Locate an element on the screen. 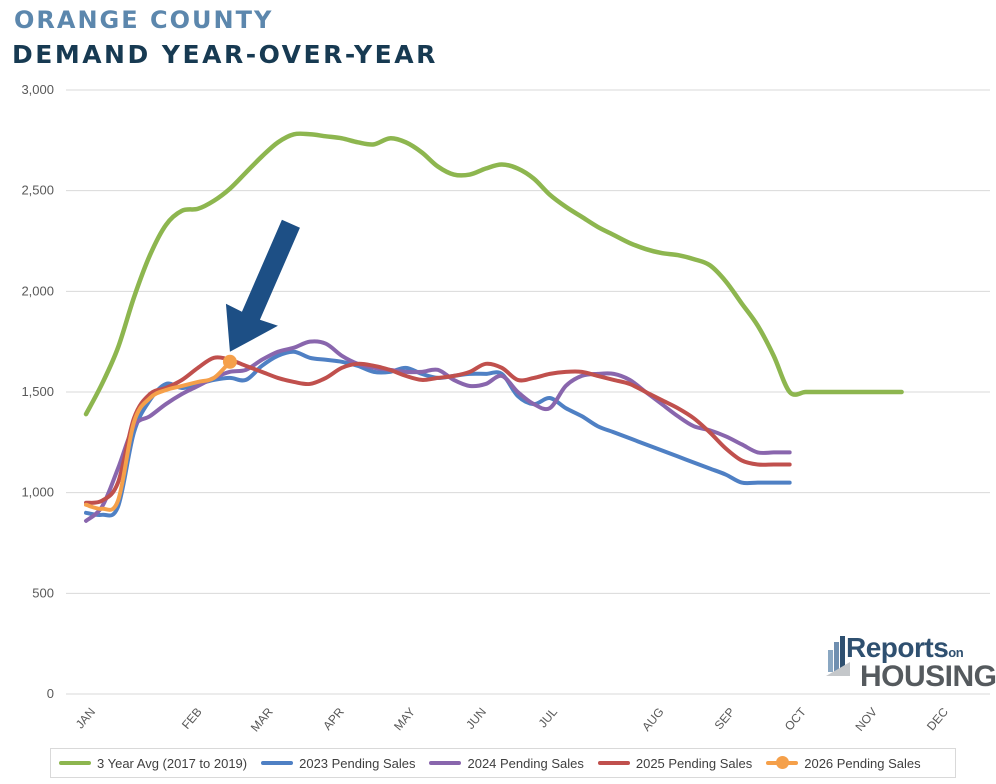  arrow-annotation is located at coordinates (262, 285).